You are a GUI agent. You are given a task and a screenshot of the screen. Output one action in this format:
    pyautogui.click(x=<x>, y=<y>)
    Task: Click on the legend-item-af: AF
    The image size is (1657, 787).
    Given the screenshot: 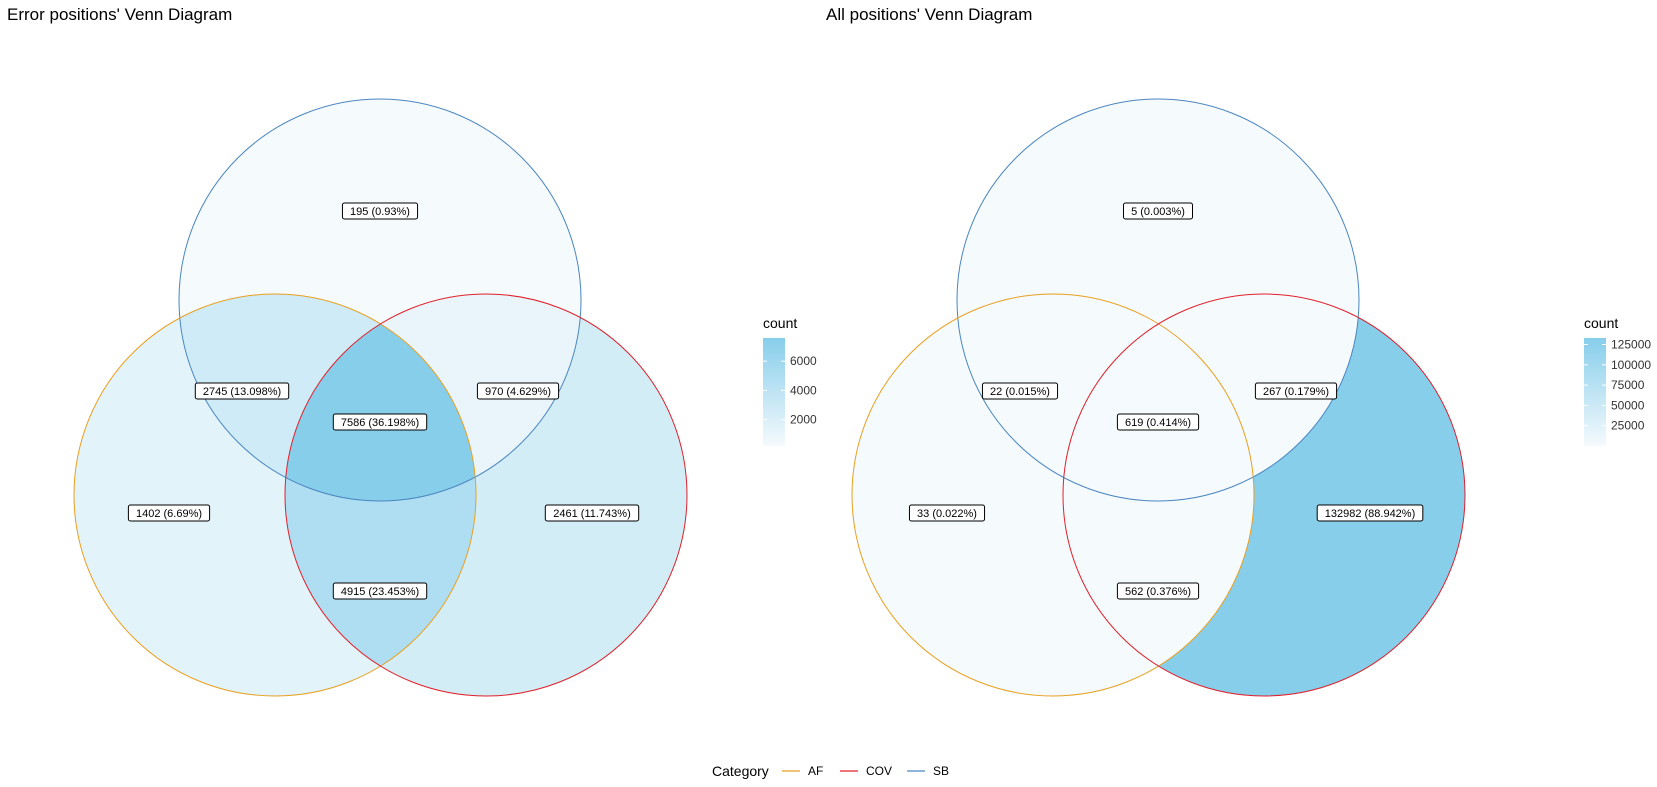 What is the action you would take?
    pyautogui.click(x=802, y=771)
    